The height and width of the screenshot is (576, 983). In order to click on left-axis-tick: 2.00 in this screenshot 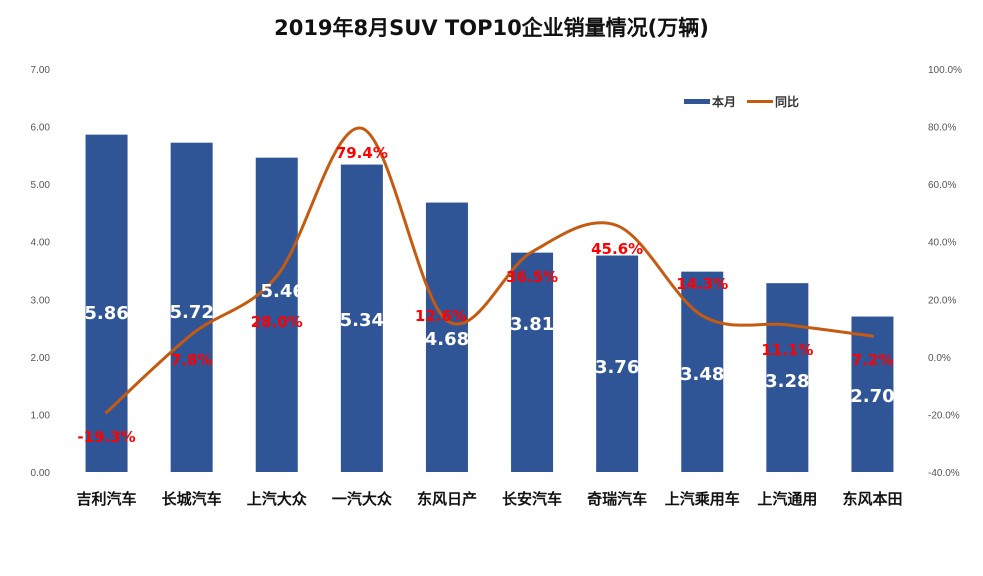, I will do `click(41, 358)`.